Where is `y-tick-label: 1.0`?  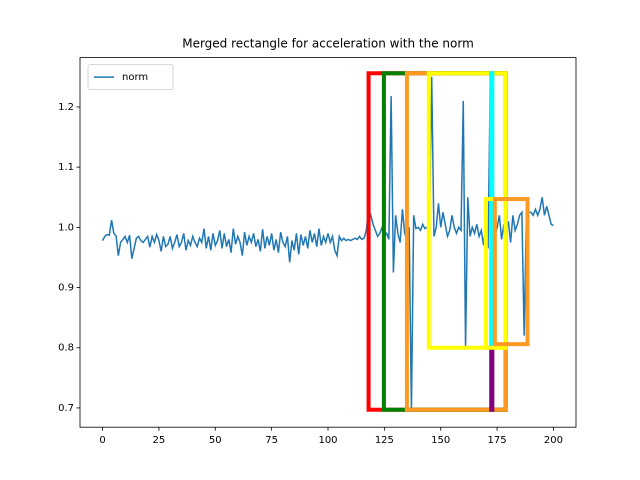 y-tick-label: 1.0 is located at coordinates (66, 227).